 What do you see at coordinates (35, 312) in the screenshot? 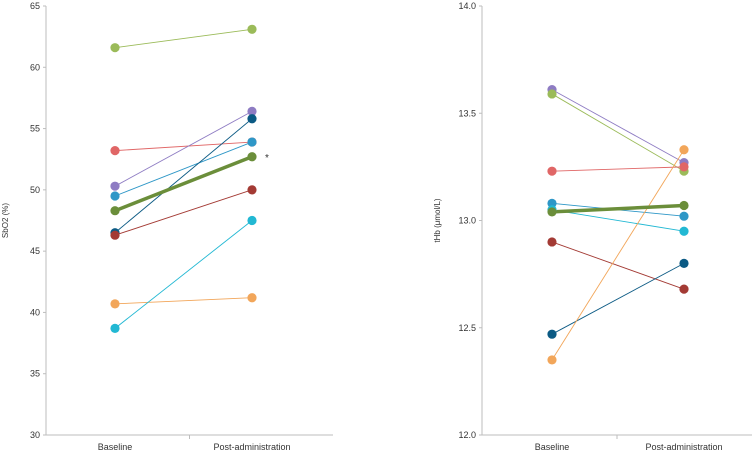
I see `y-tick-label: 40` at bounding box center [35, 312].